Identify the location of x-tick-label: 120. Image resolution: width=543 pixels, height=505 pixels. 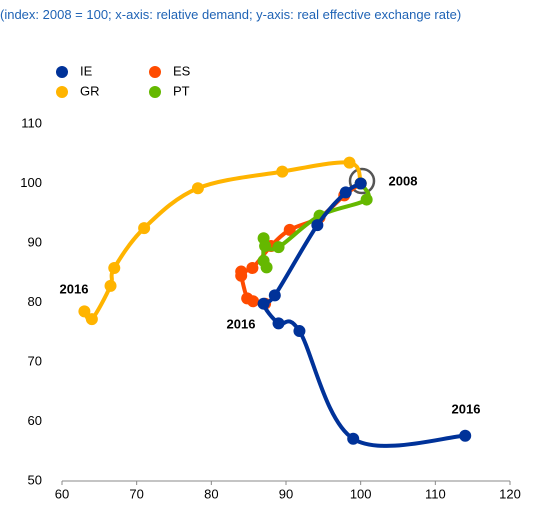
(510, 493).